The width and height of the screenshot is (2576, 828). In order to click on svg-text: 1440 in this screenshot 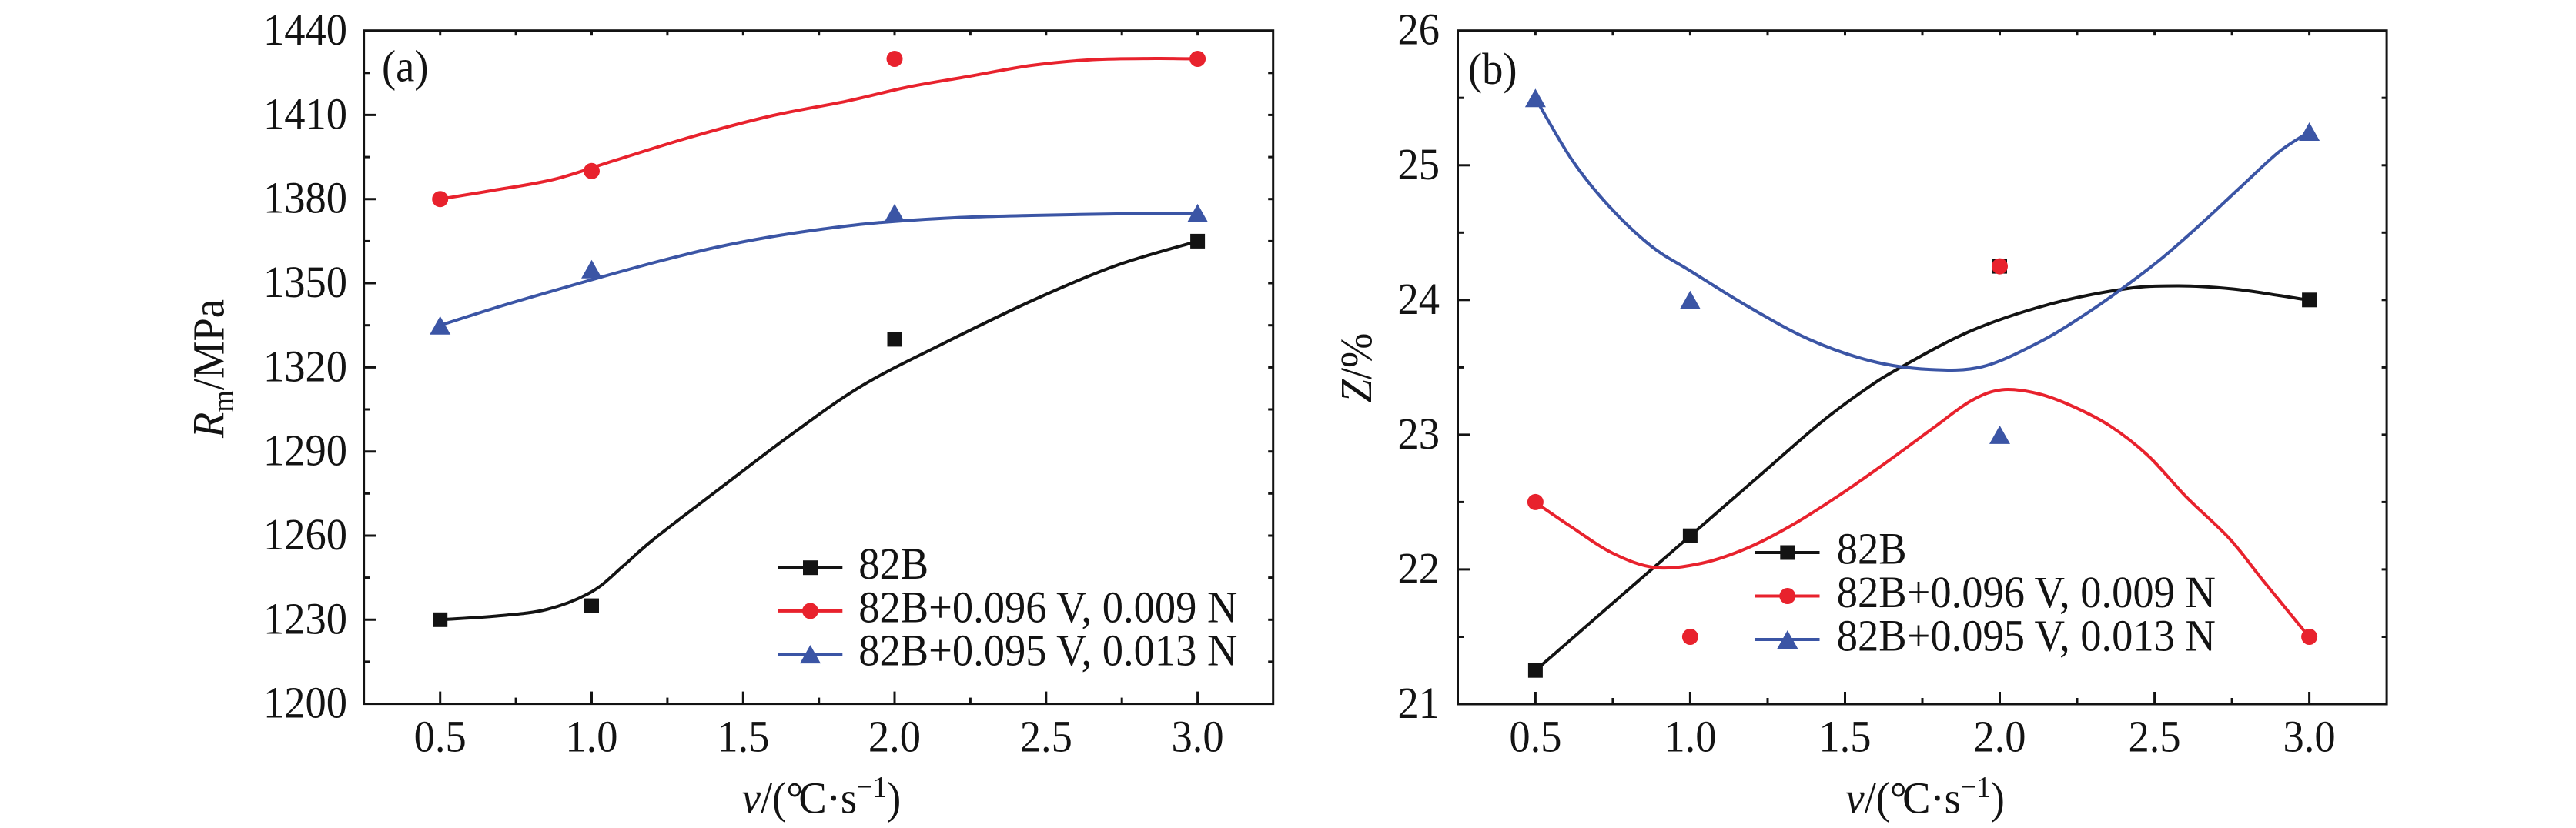, I will do `click(305, 30)`.